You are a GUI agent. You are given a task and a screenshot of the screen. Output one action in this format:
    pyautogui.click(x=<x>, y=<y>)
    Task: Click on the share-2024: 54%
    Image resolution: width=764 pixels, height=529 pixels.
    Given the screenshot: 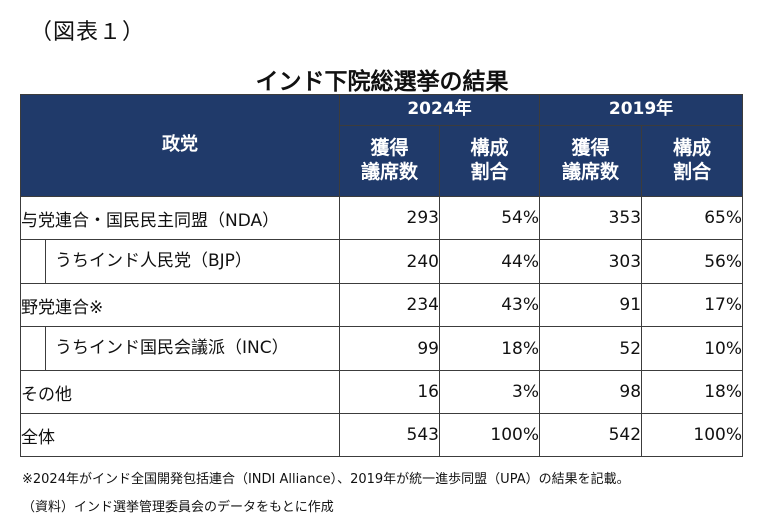 What is the action you would take?
    pyautogui.click(x=489, y=218)
    